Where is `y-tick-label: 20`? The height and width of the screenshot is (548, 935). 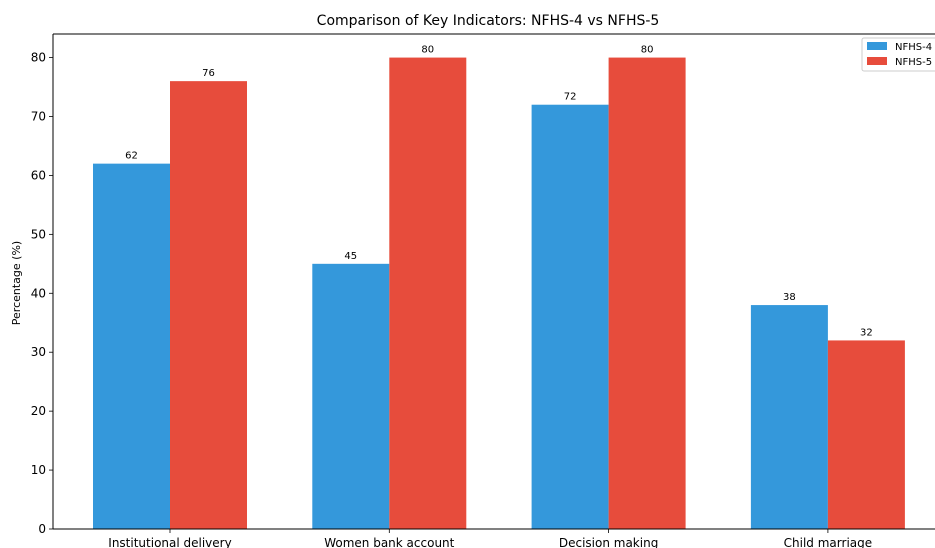 y-tick-label: 20 is located at coordinates (38, 411).